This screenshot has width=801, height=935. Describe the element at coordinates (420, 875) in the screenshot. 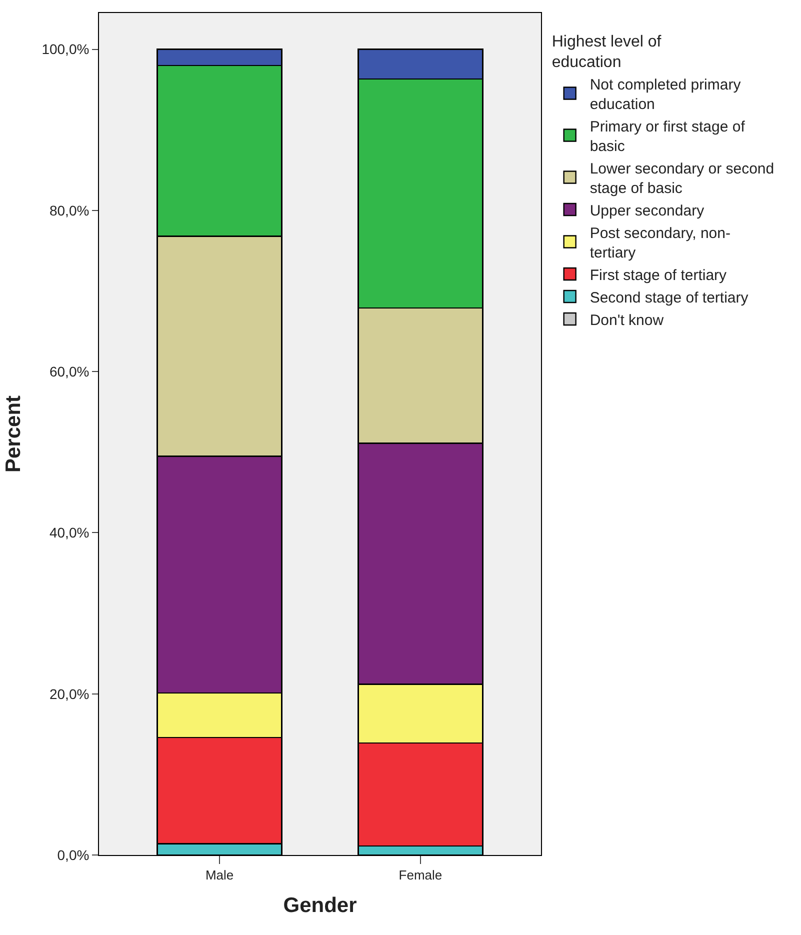

I see `x-tick-label: Female` at that location.